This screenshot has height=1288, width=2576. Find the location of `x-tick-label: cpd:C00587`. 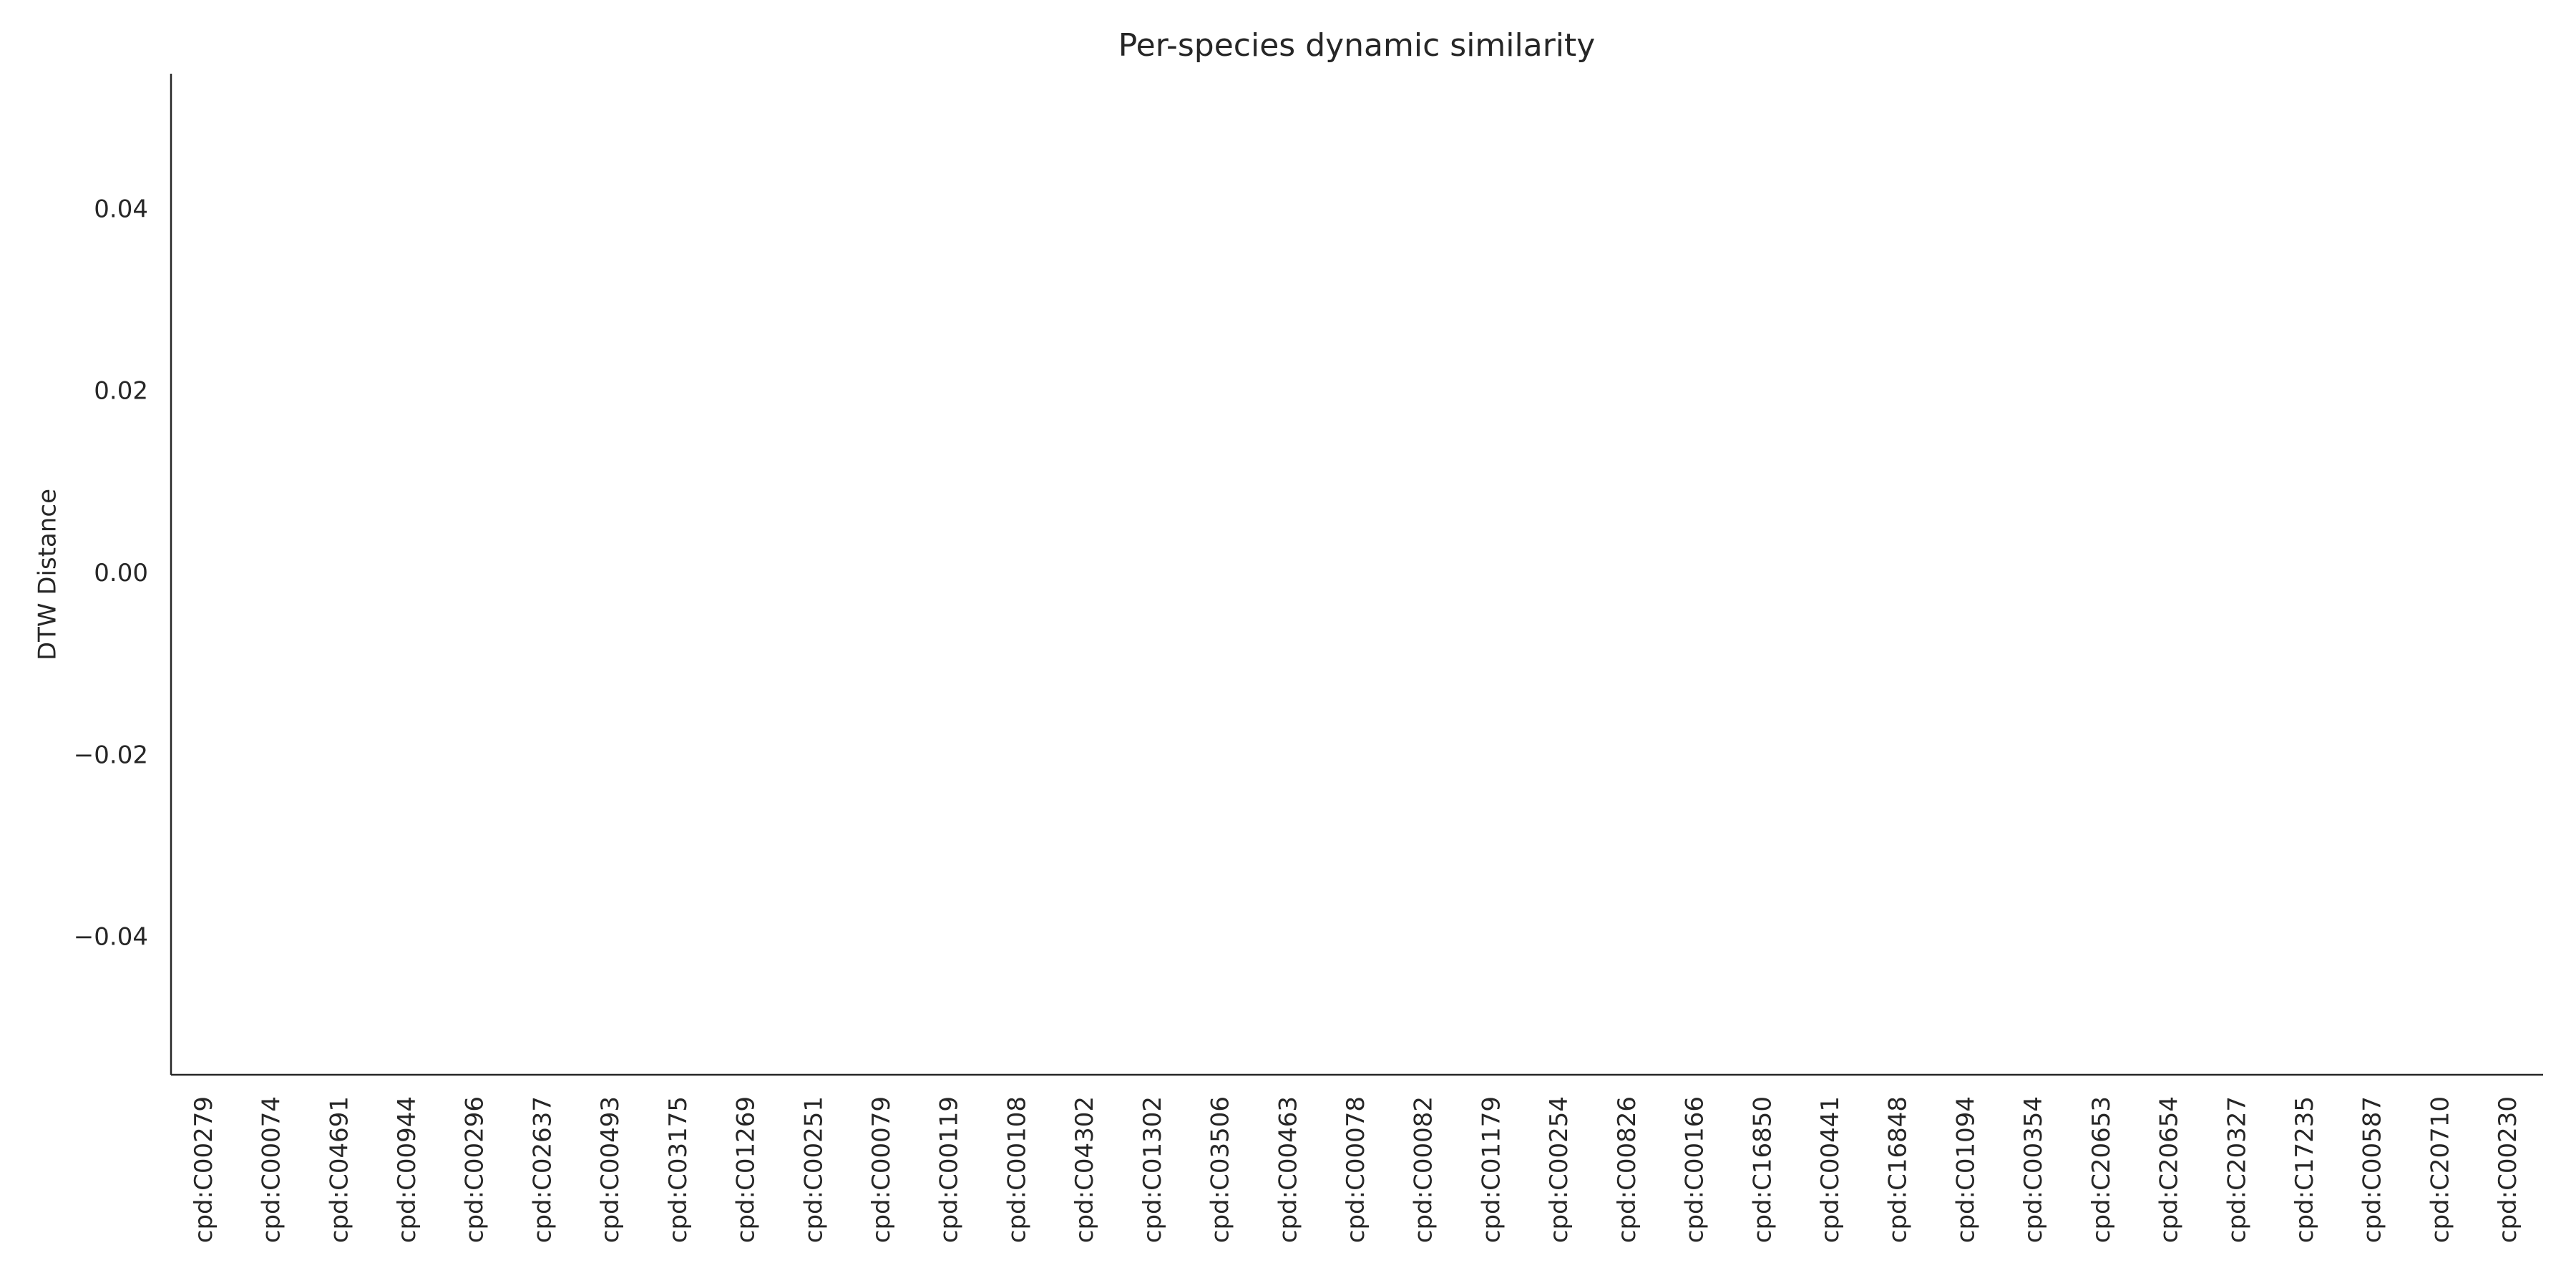

x-tick-label: cpd:C00587 is located at coordinates (2372, 1169).